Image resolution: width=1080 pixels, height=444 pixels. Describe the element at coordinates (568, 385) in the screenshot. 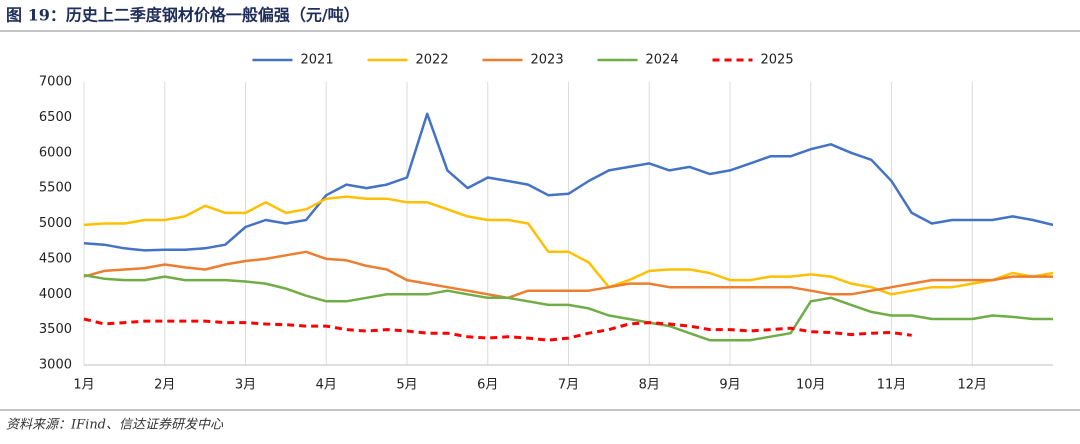

I see `x-tick-label: 7月` at that location.